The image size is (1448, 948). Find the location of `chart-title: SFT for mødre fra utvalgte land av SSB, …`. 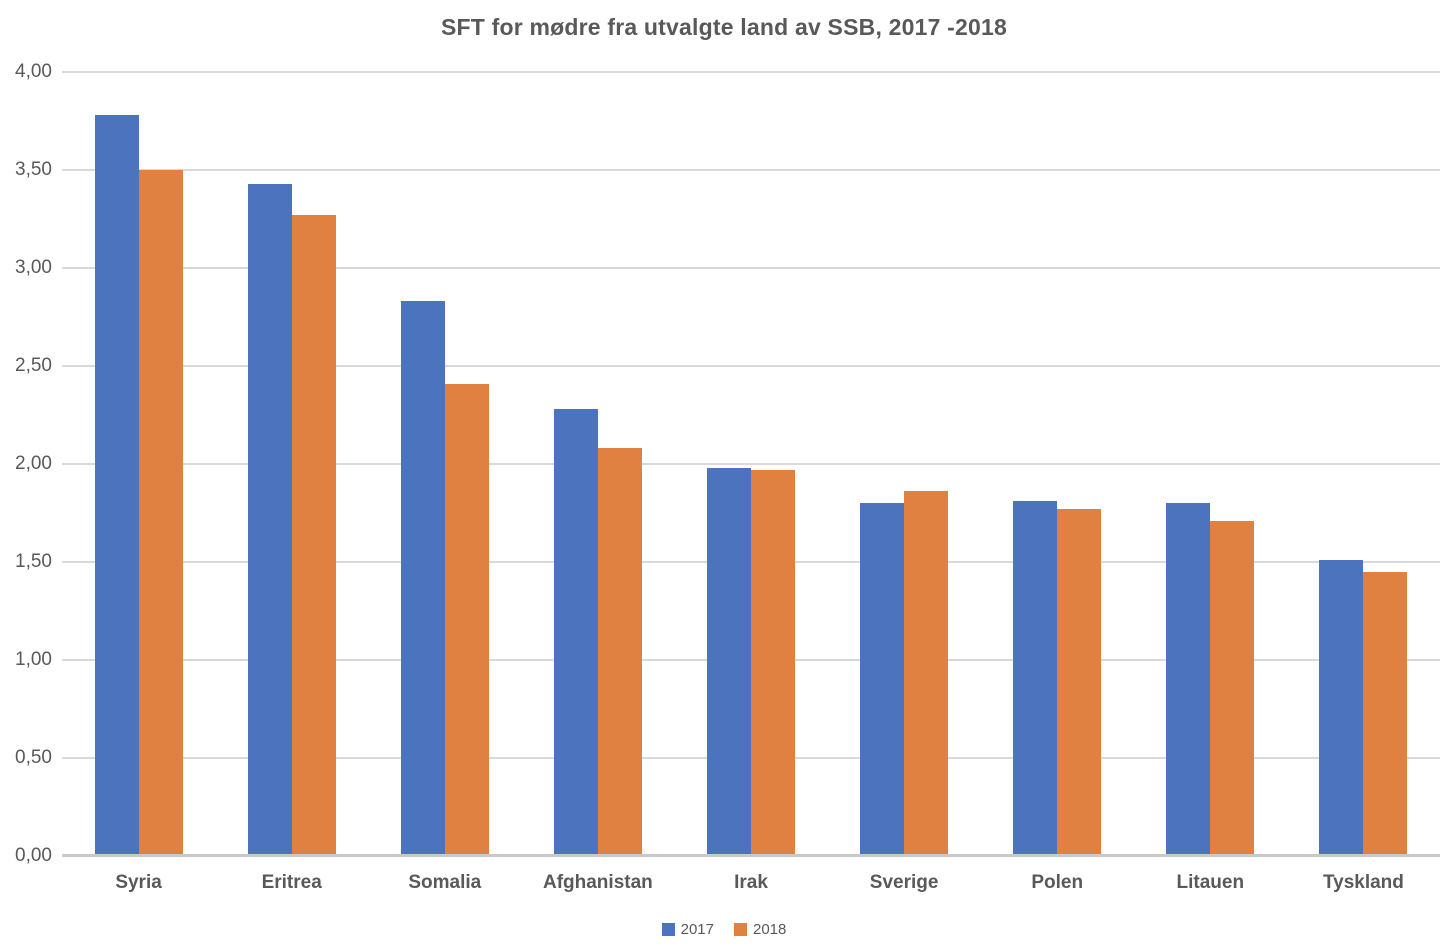

chart-title: SFT for mødre fra utvalgte land av SSB, … is located at coordinates (724, 27).